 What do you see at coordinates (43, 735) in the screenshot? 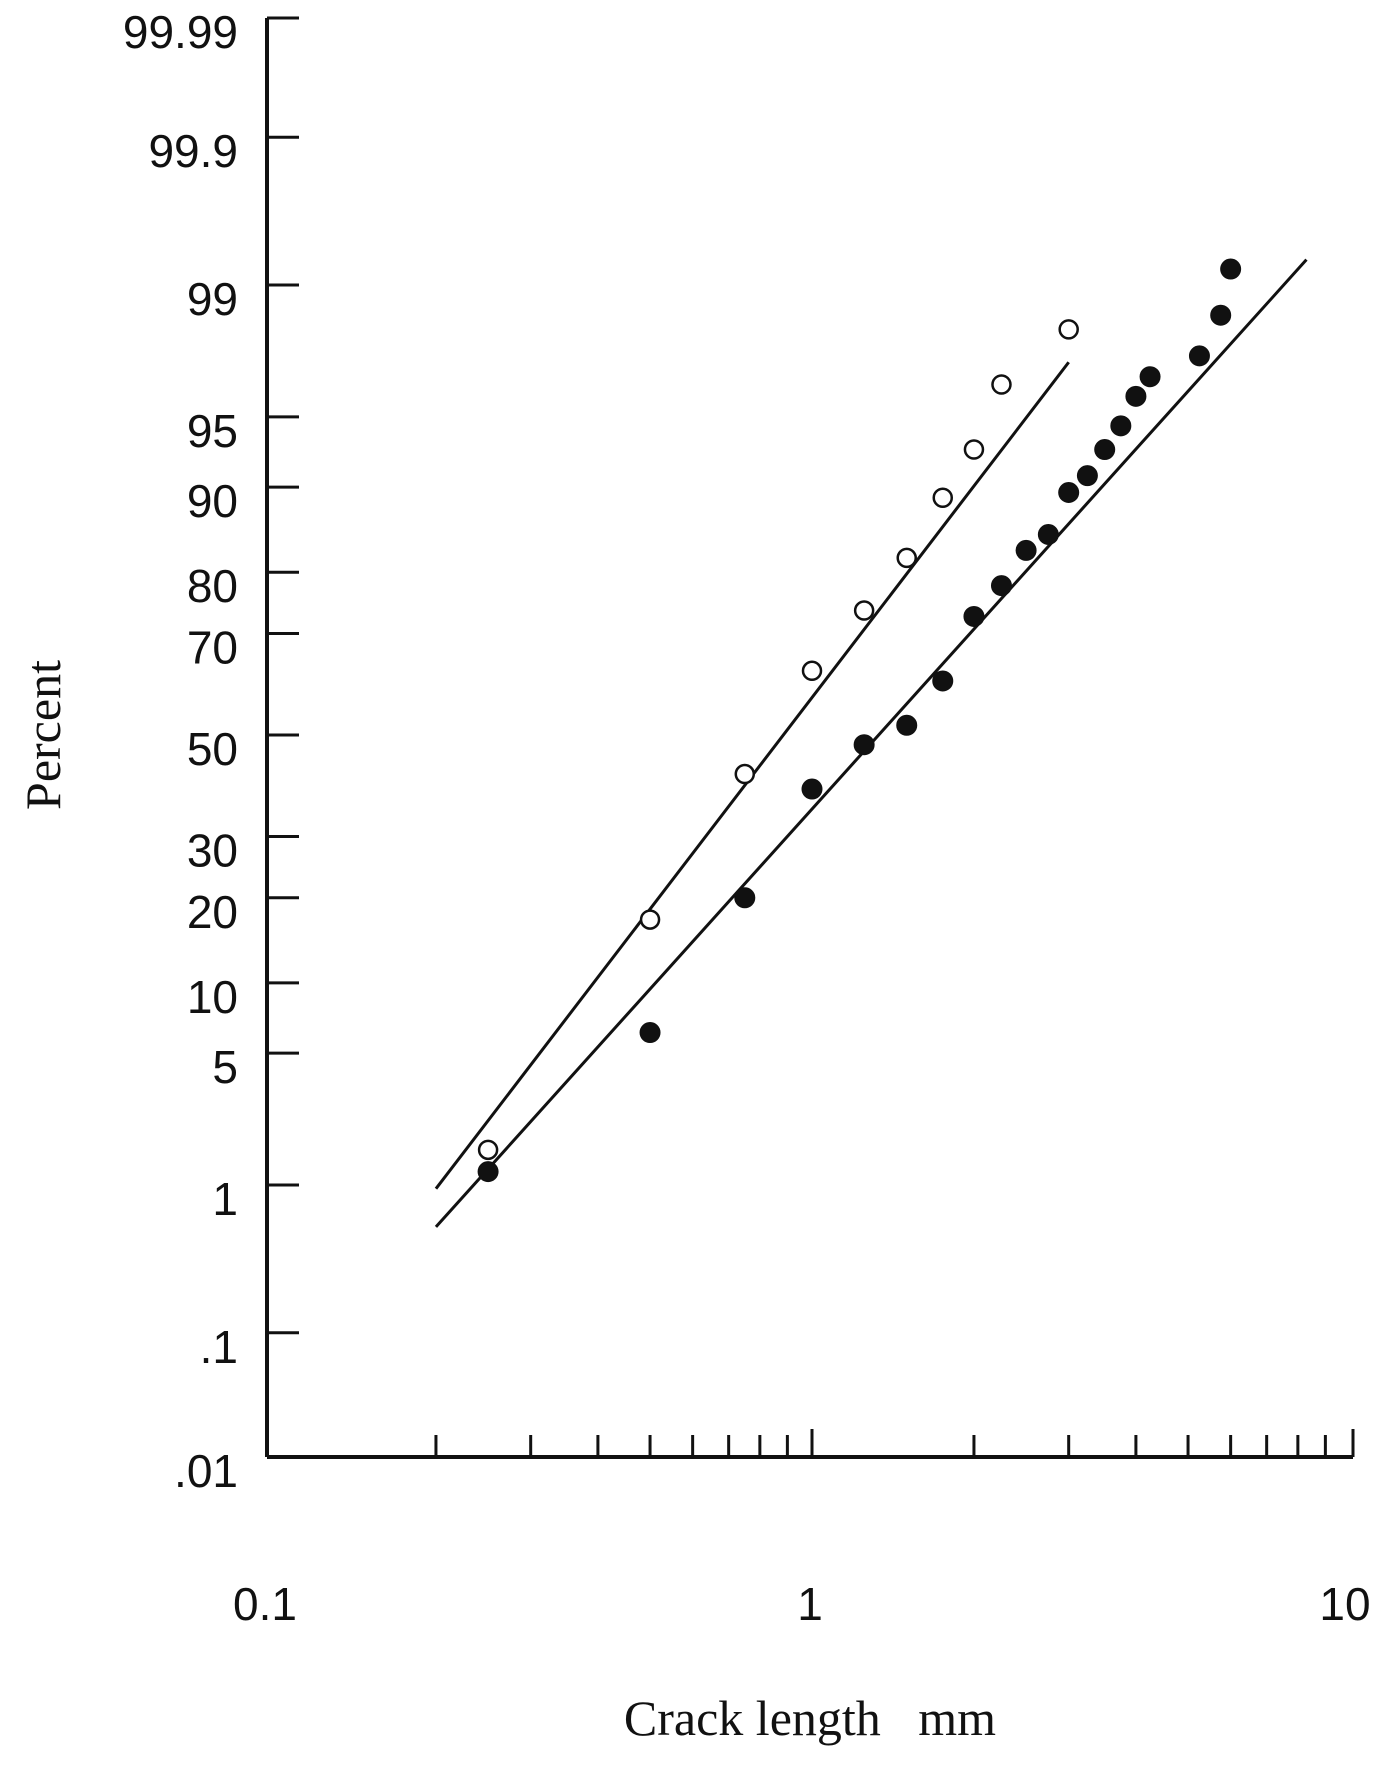
I see `y-axis-title: Percent` at bounding box center [43, 735].